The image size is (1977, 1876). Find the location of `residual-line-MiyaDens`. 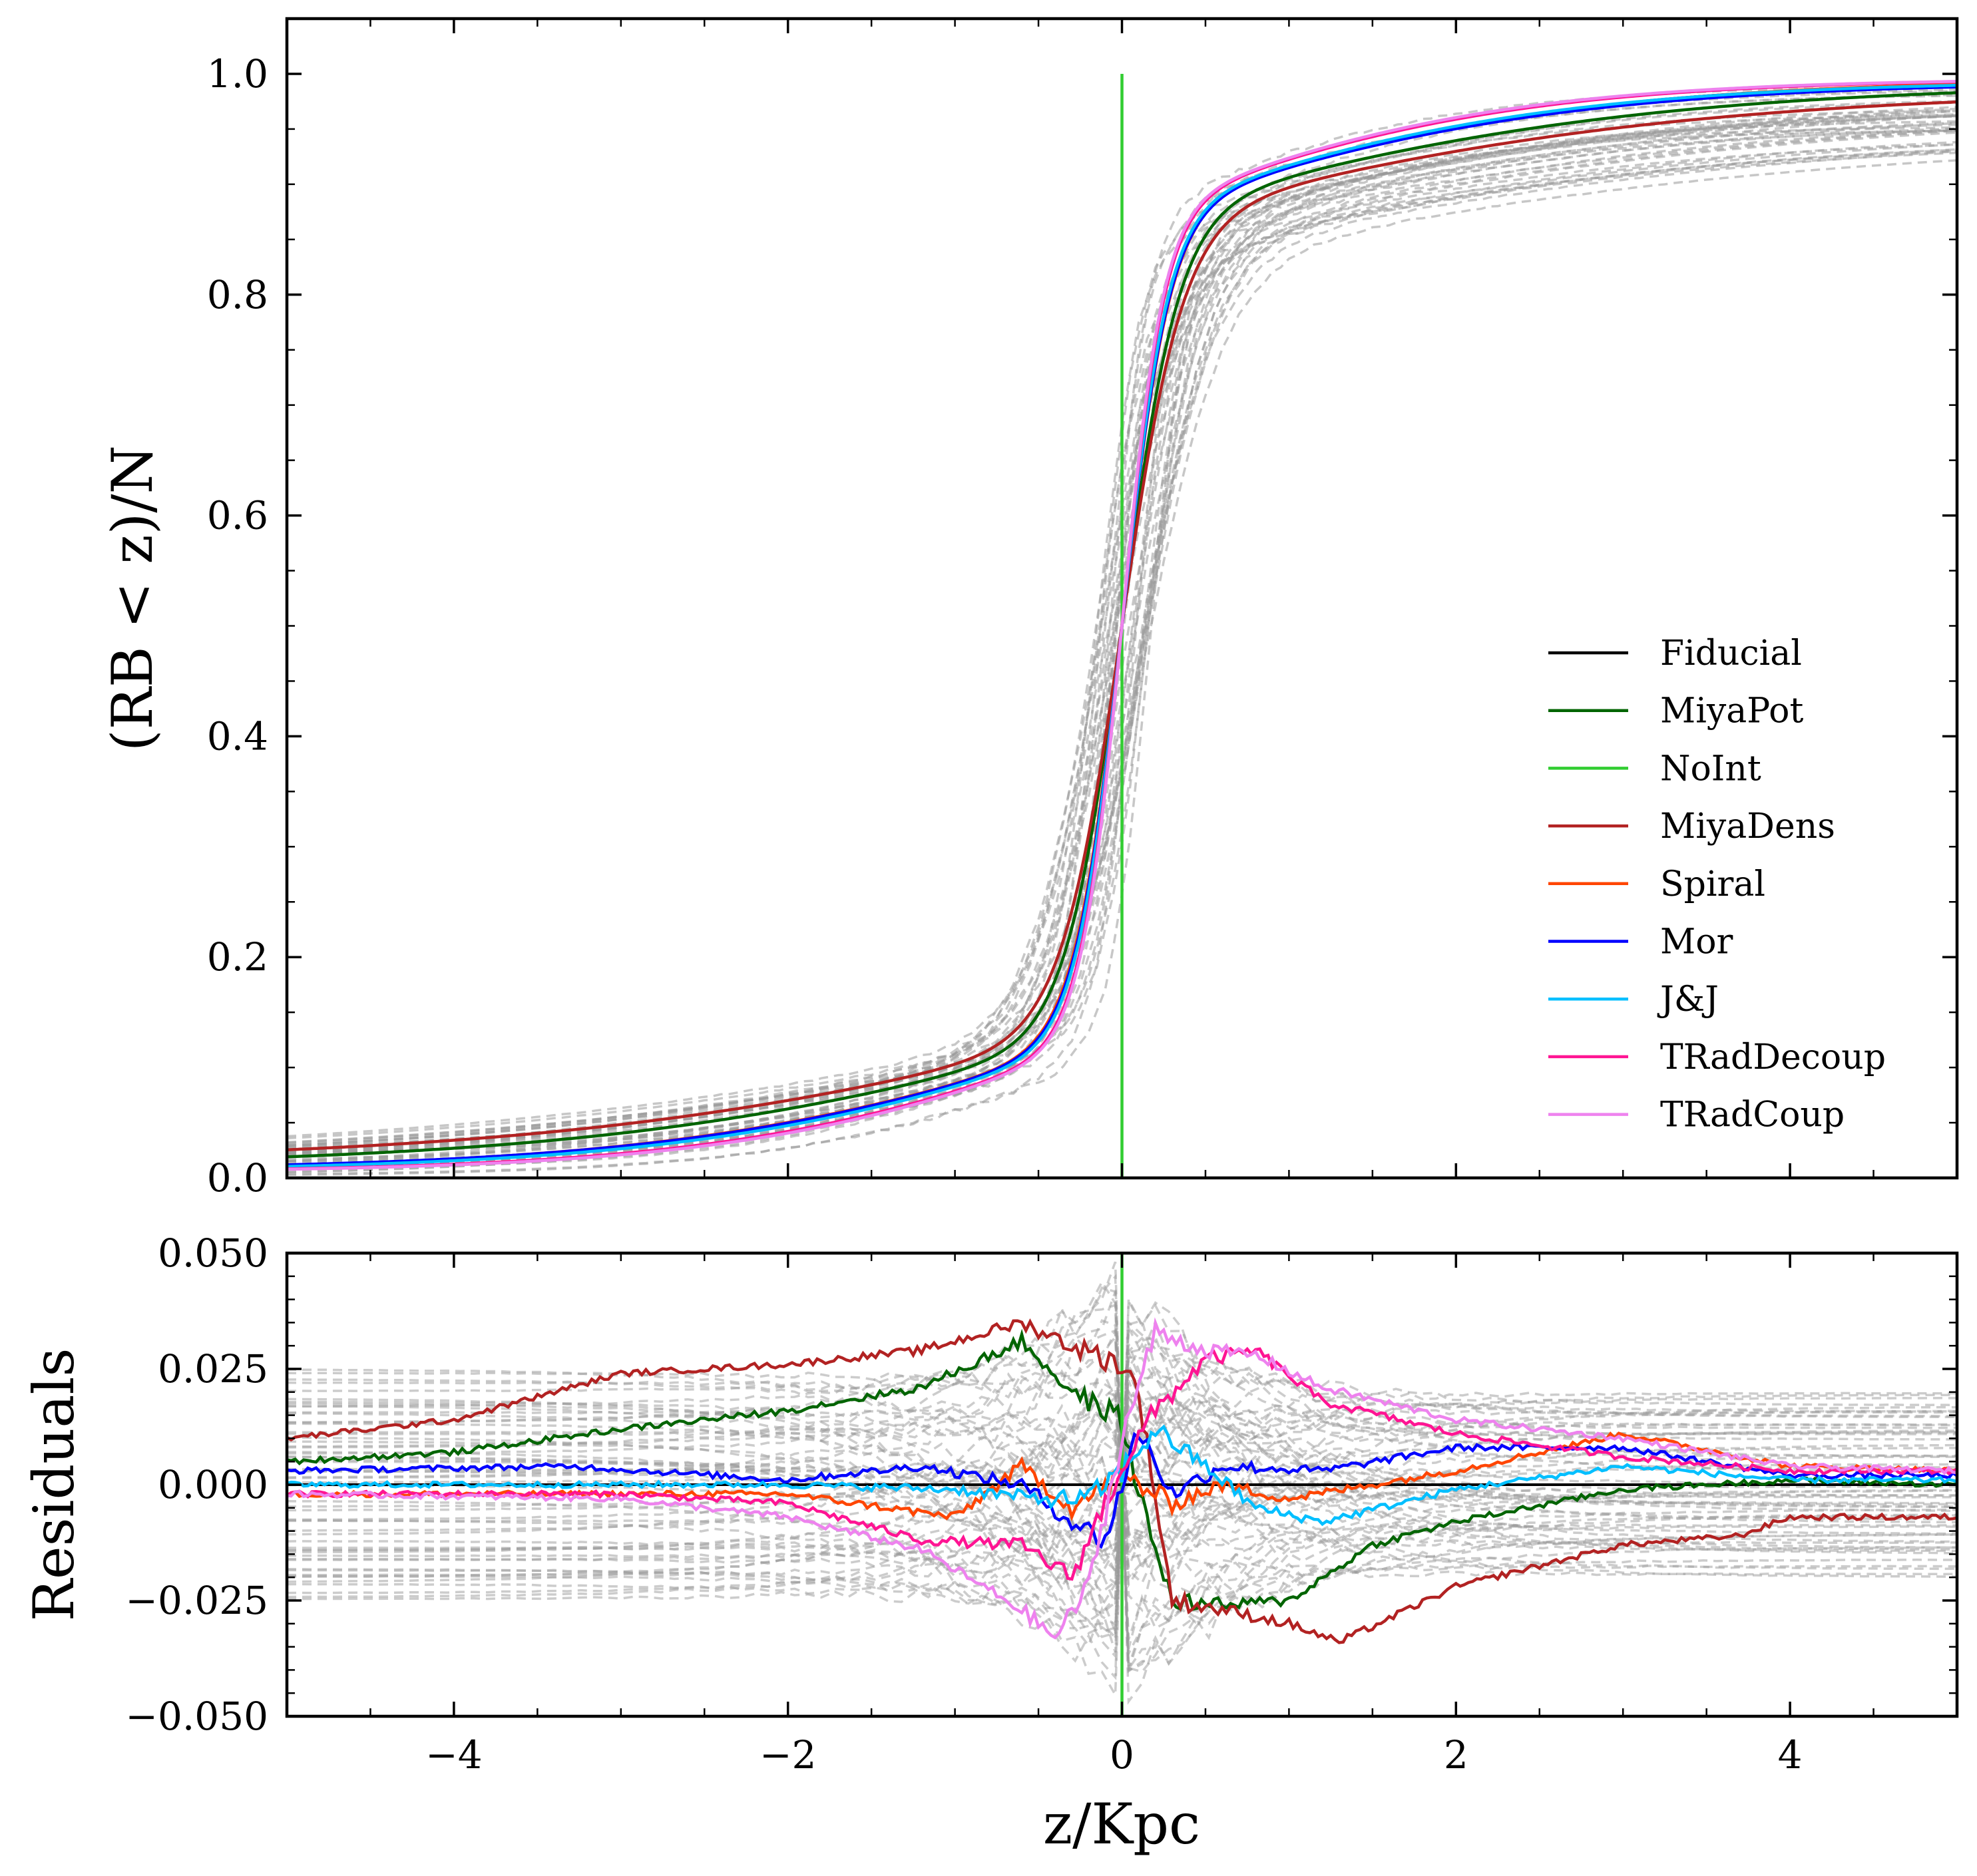

residual-line-MiyaDens is located at coordinates (1122, 1481).